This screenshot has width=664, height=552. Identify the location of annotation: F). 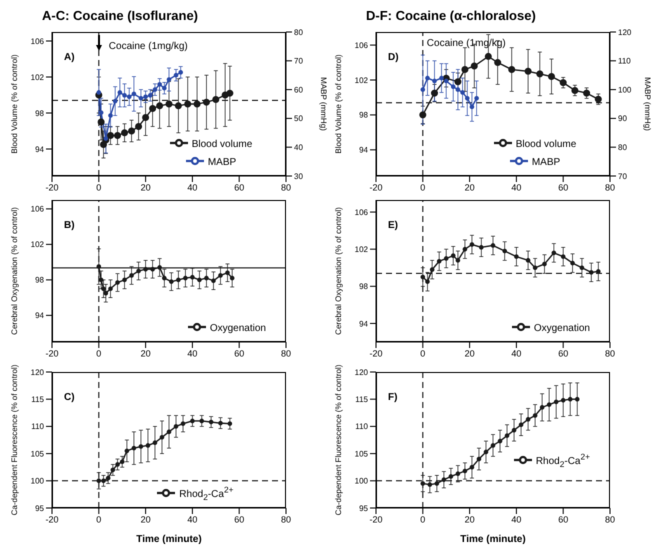
(393, 397).